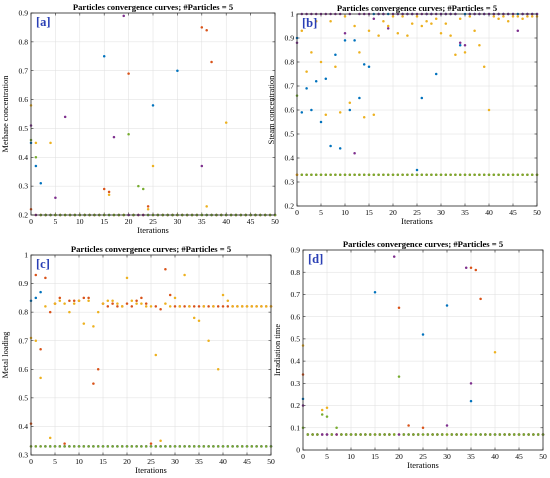  Describe the element at coordinates (271, 109) in the screenshot. I see `y-axis-label: Steam concentration` at that location.